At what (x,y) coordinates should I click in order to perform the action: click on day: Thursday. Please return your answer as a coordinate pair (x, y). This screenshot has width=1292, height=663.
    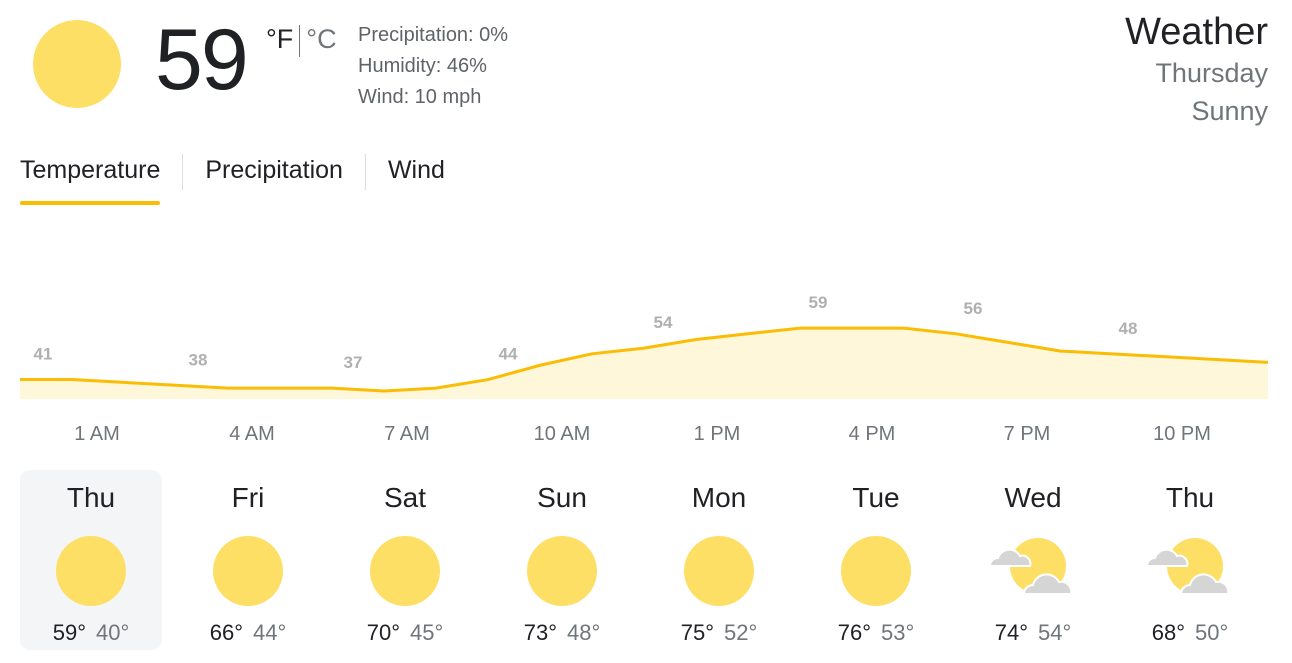
    Looking at the image, I should click on (1211, 73).